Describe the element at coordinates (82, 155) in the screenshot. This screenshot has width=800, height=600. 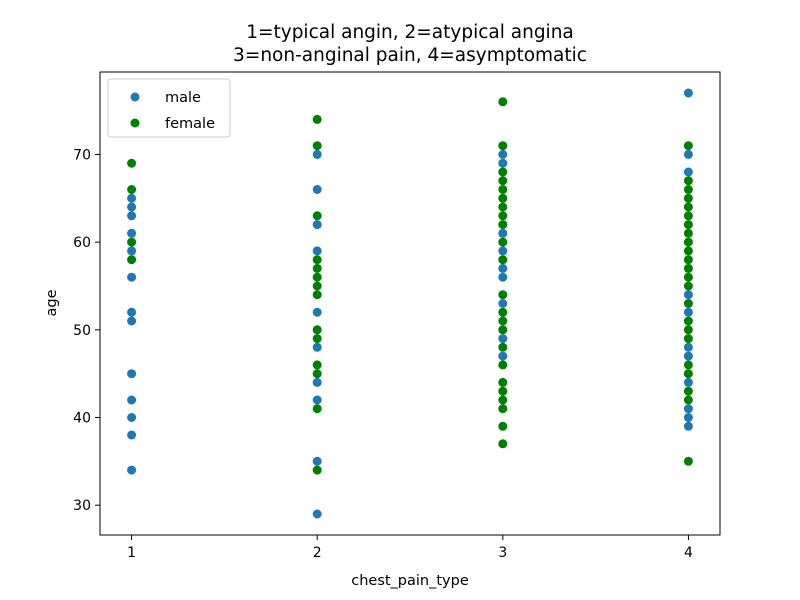
I see `y-tick-label-70: 70` at that location.